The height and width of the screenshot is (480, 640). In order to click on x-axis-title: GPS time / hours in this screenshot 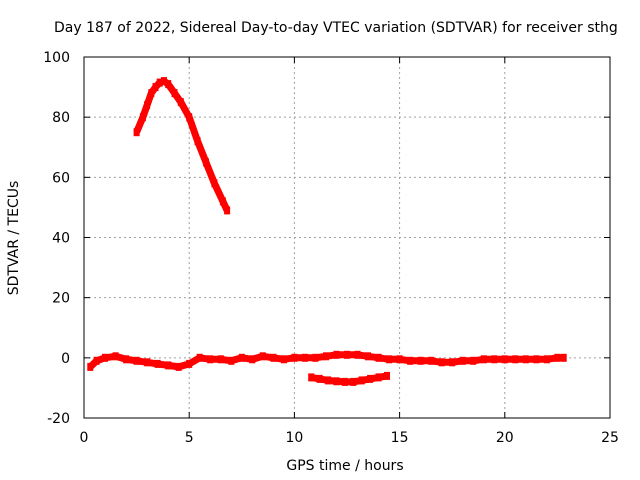, I will do `click(344, 466)`.